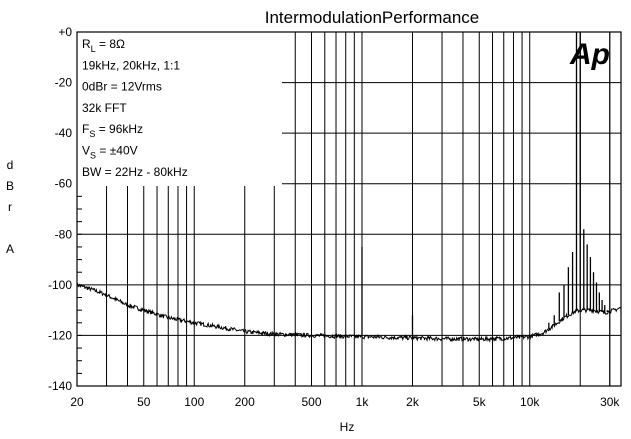 The image size is (631, 439). I want to click on x-tick-label: 5k, so click(480, 402).